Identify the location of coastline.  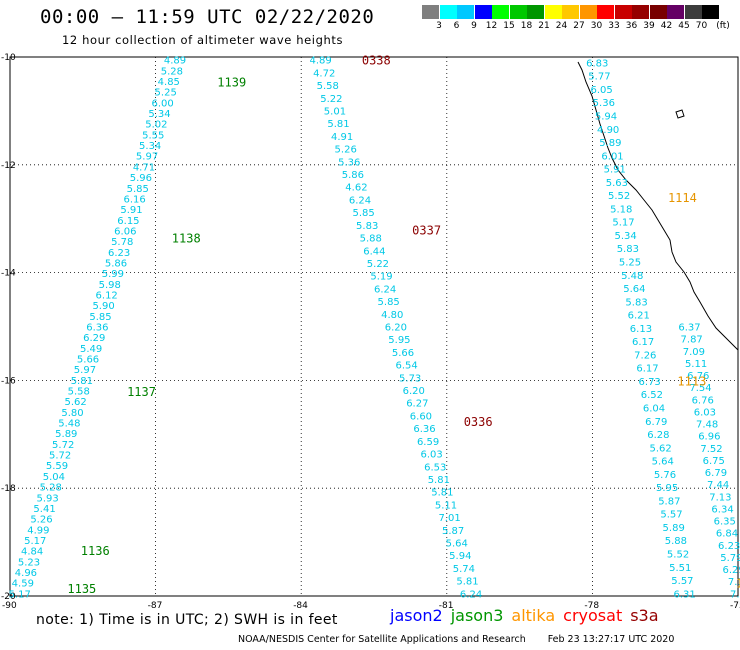
(658, 206).